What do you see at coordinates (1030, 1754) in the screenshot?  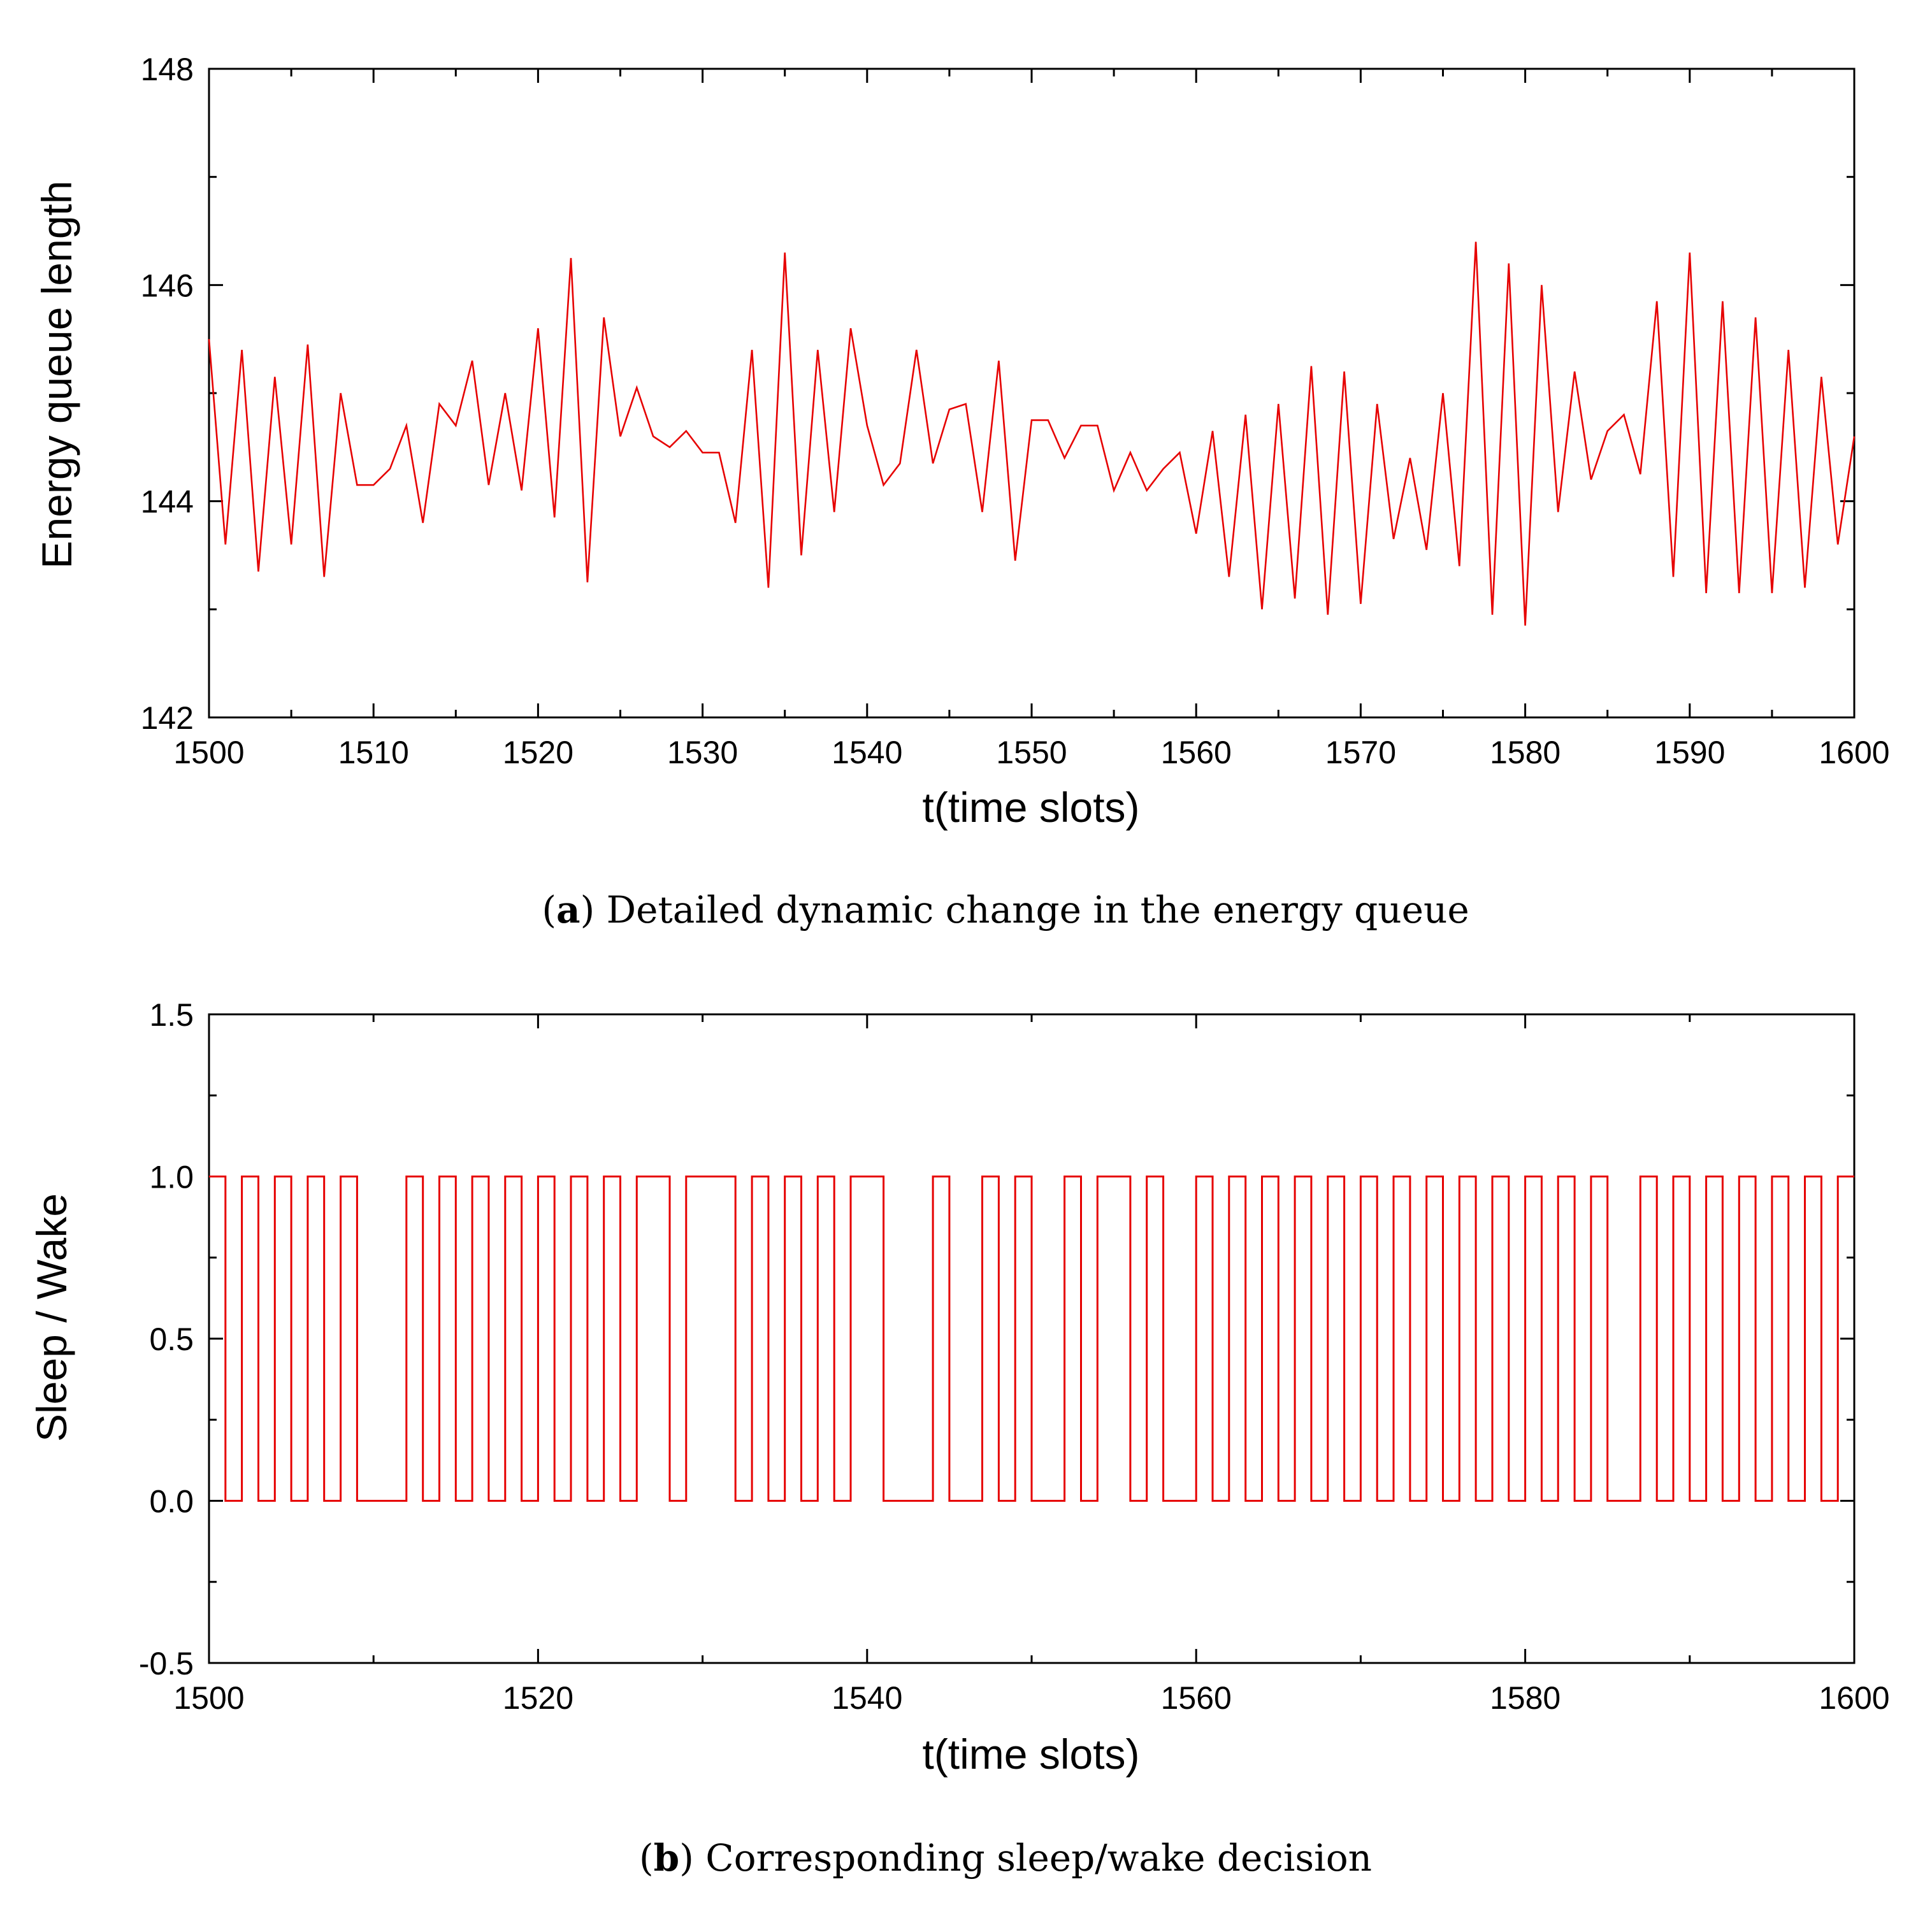 I see `sleep-wake-x-axis-label: t(time slots)` at bounding box center [1030, 1754].